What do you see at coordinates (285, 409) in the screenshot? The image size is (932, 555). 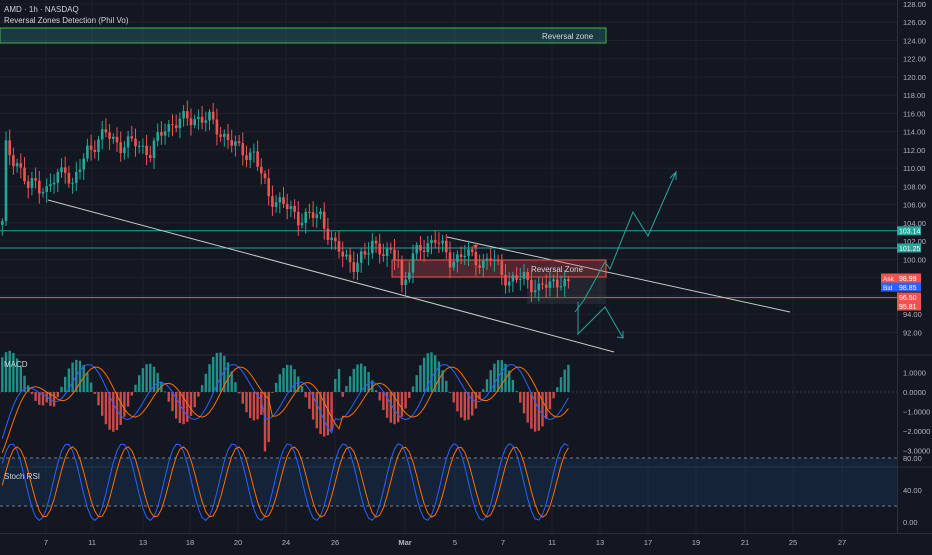 I see `macd-signal-line` at bounding box center [285, 409].